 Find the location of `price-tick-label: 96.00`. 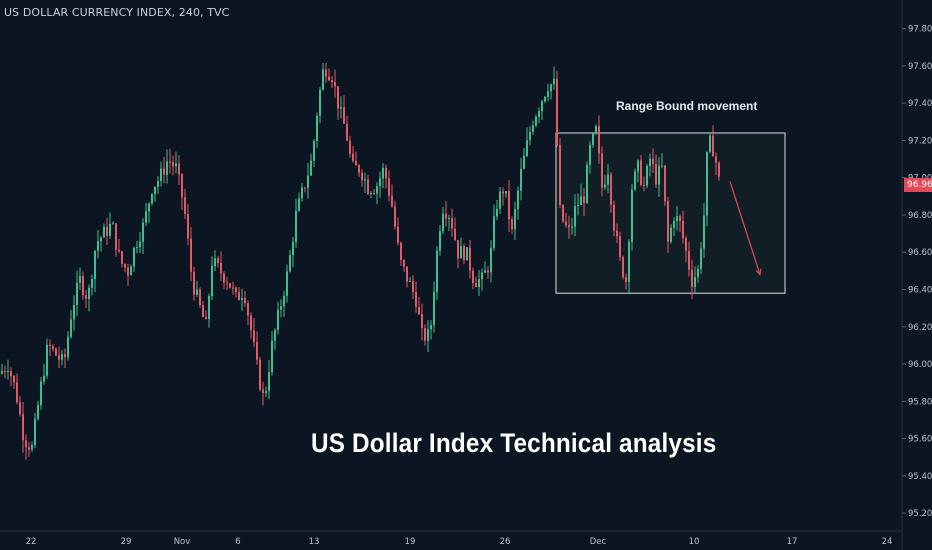

price-tick-label: 96.00 is located at coordinates (920, 365).